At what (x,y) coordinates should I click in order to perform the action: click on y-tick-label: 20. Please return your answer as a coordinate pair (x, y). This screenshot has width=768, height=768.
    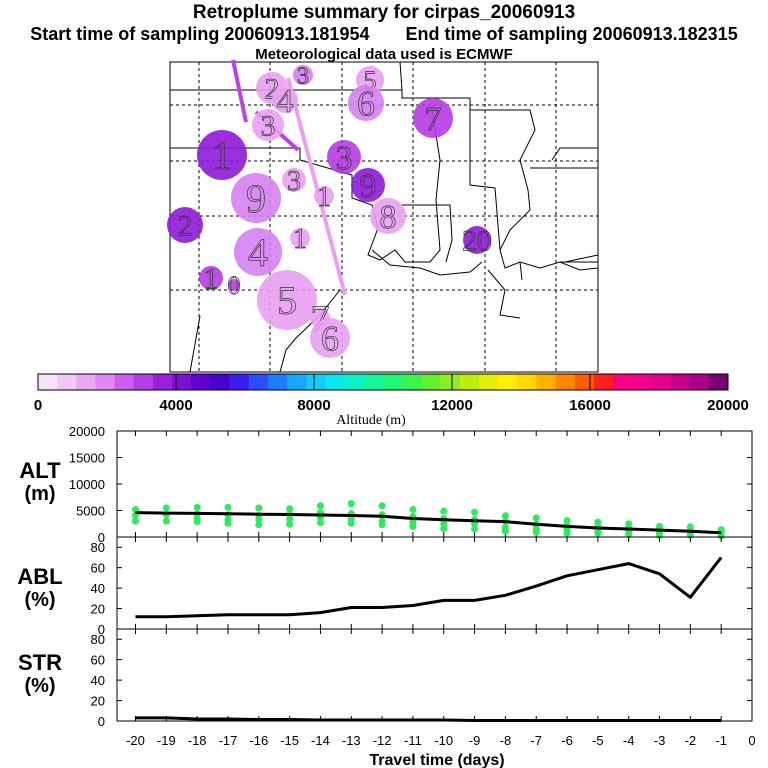
    Looking at the image, I should click on (98, 609).